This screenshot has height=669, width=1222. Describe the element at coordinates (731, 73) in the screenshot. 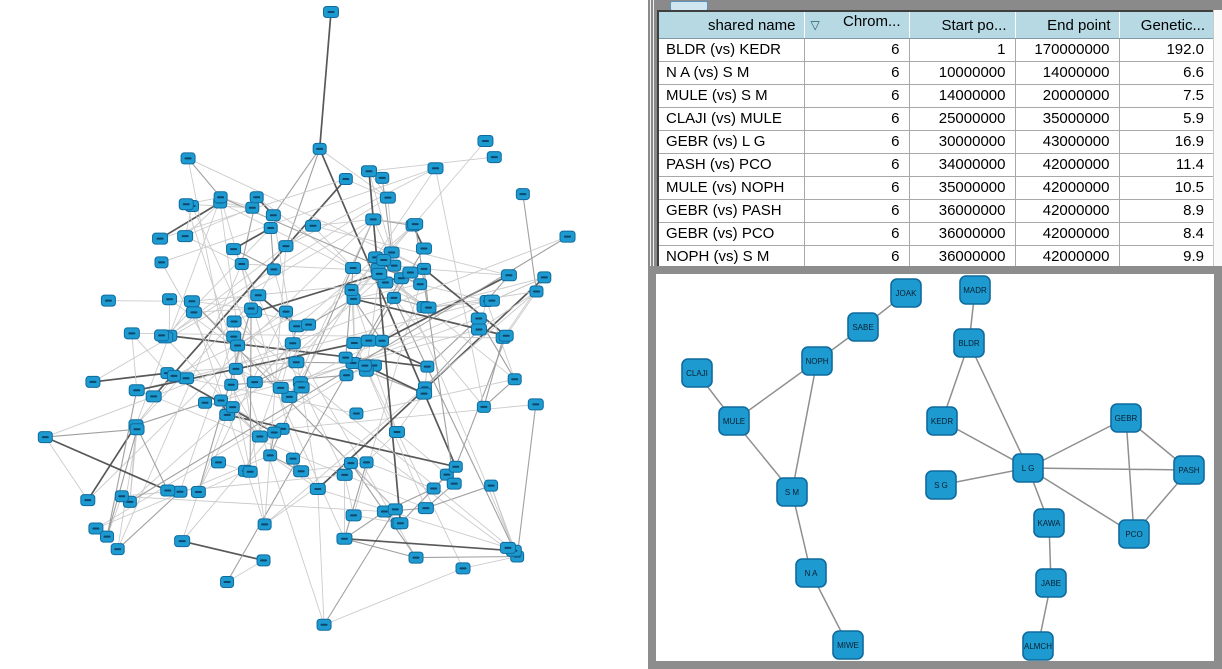

I see `cell-shared-name: N A (vs) S M` at that location.